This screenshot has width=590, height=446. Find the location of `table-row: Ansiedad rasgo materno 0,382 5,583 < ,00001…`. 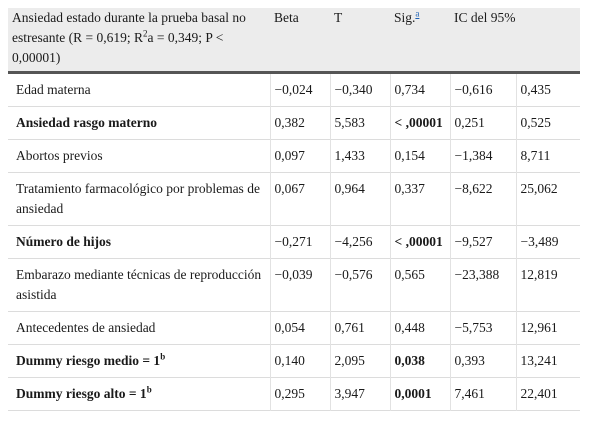

table-row: Ansiedad rasgo materno 0,382 5,583 < ,00001… is located at coordinates (294, 123).